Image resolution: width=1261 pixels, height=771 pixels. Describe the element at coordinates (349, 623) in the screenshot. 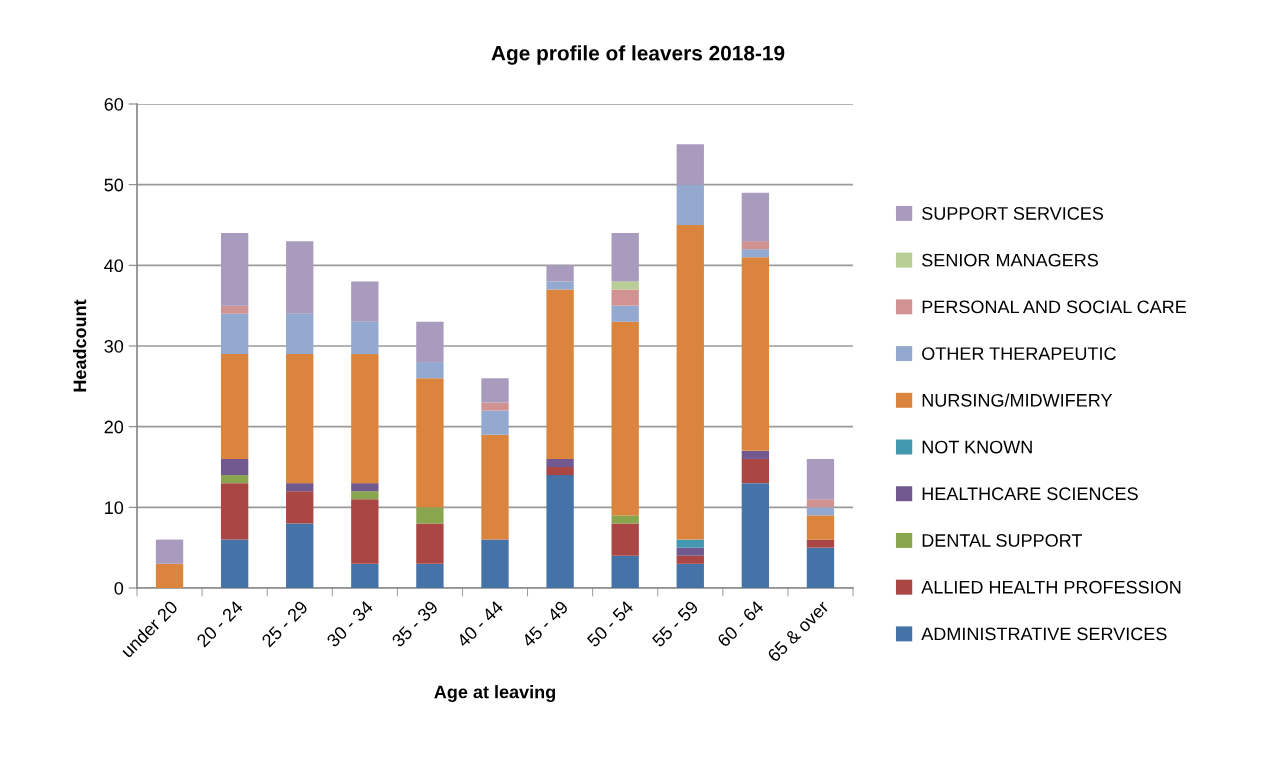

I see `x-tick-label: 30 - 34` at that location.